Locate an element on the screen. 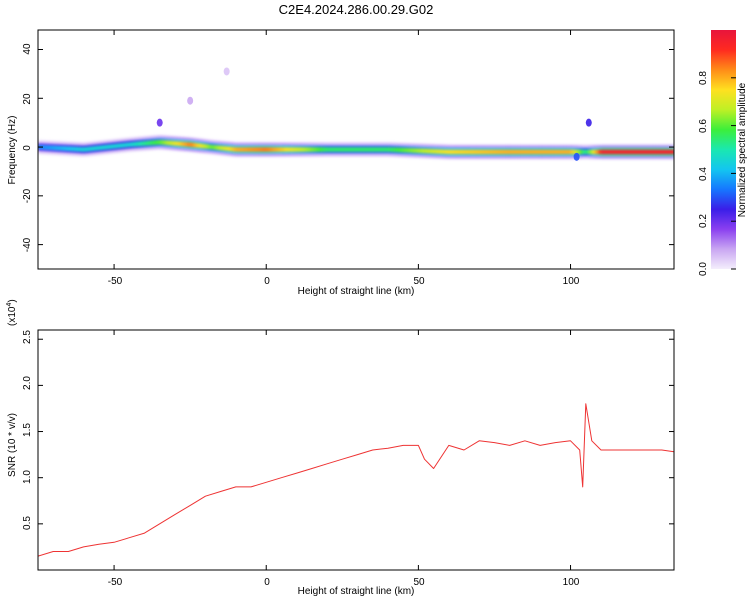 Image resolution: width=750 pixels, height=605 pixels. colorbar-tick-1: 0.0 is located at coordinates (703, 269).